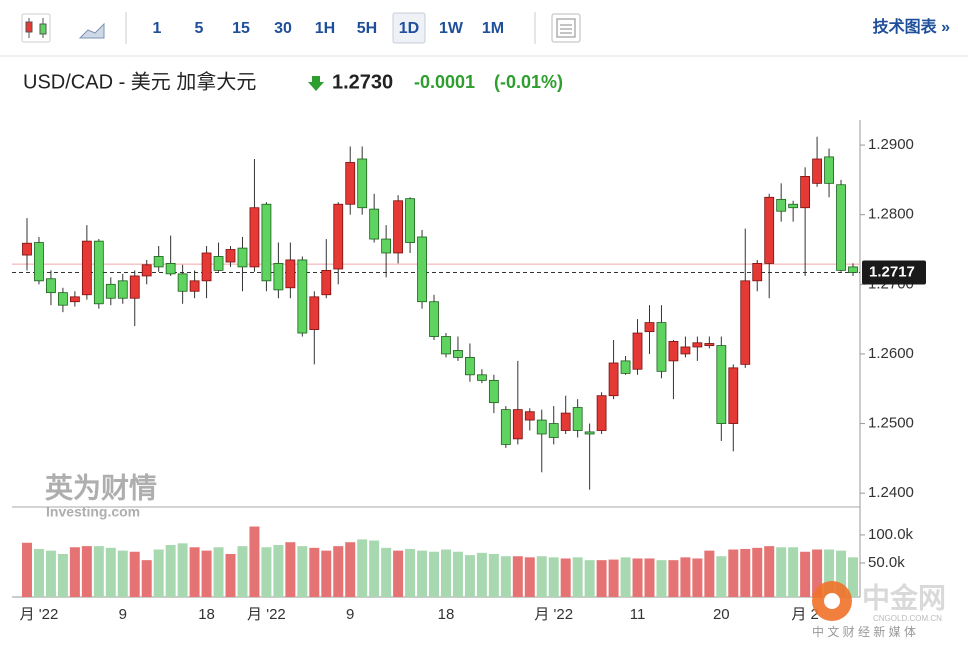 The width and height of the screenshot is (968, 650). I want to click on line-icon, so click(91, 30).